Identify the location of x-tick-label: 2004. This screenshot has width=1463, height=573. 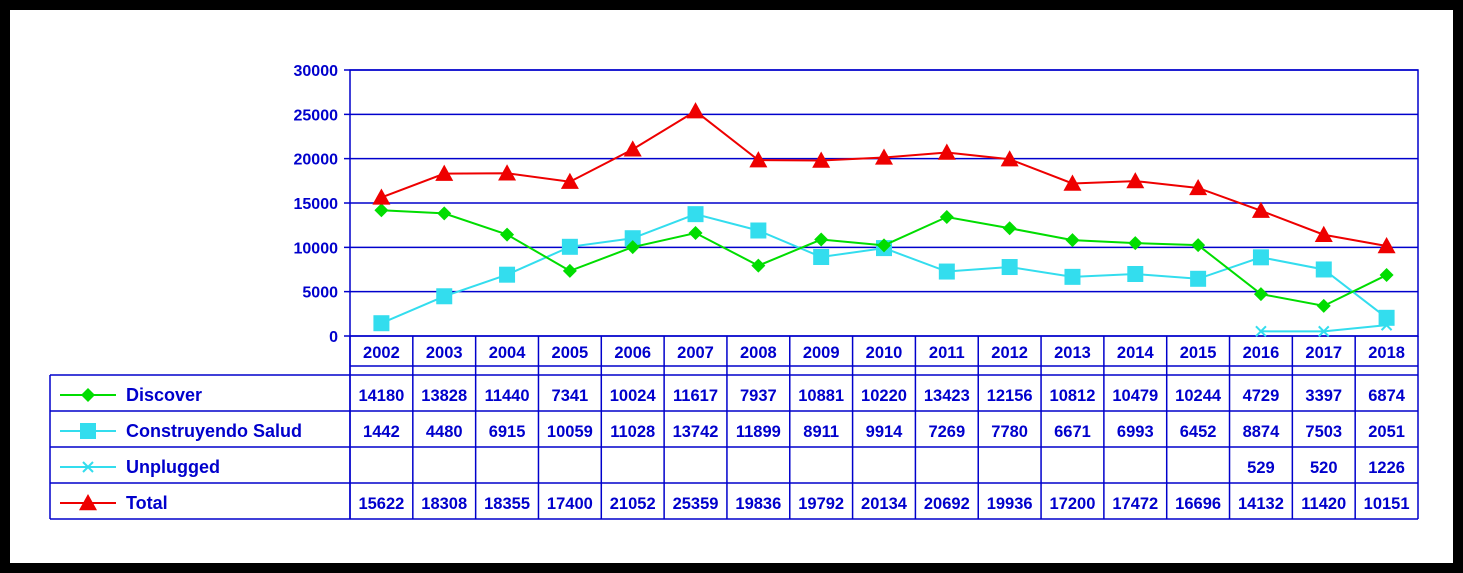
(508, 353).